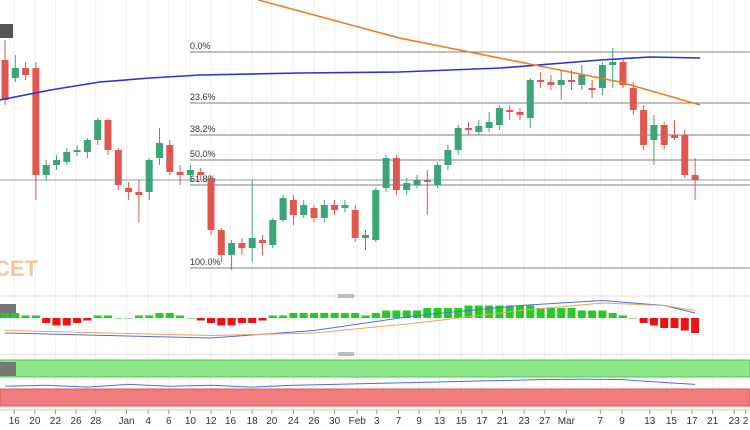 This screenshot has width=750, height=430. What do you see at coordinates (650, 421) in the screenshot?
I see `x-tick-label: 13` at bounding box center [650, 421].